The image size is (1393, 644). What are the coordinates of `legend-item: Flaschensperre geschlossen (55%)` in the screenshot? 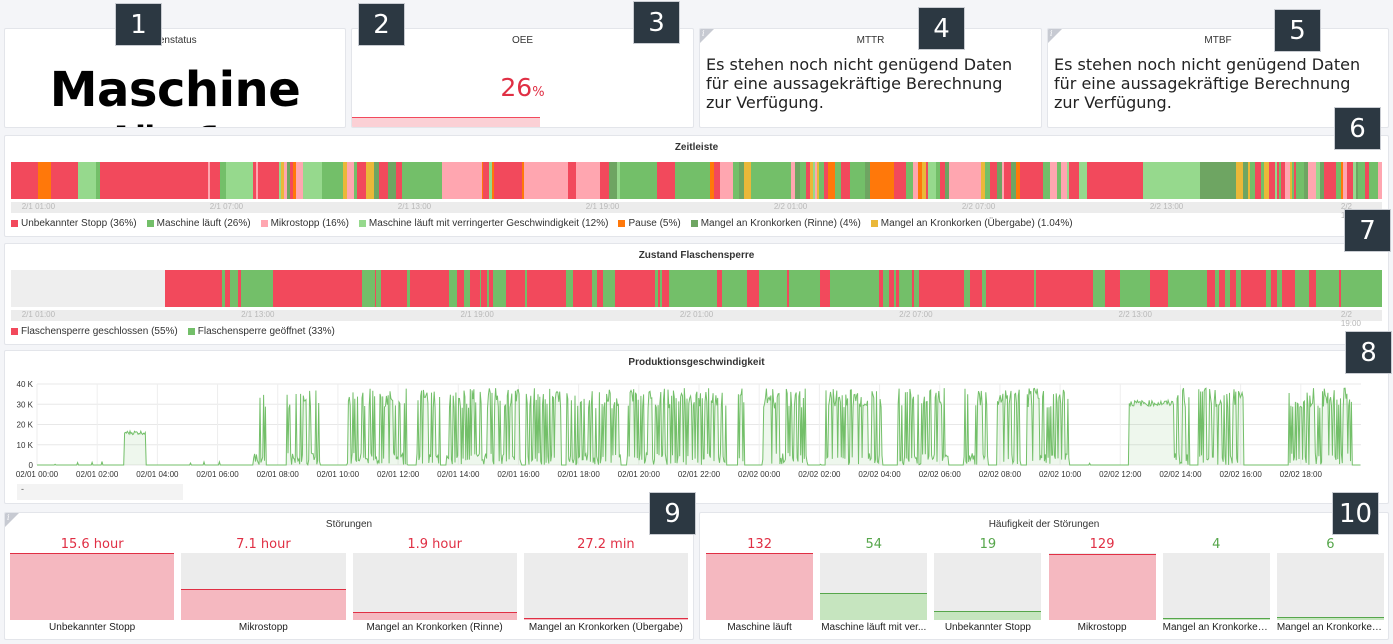 It's located at (94, 331).